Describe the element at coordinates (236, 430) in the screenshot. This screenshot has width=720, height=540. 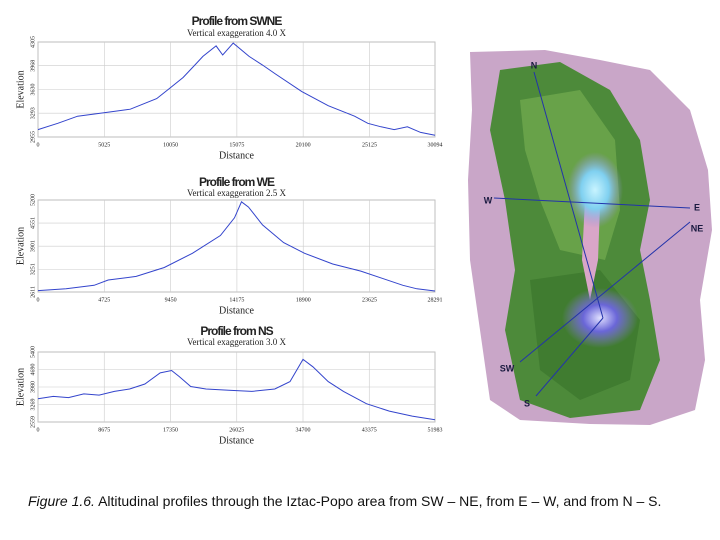
I see `x-tick-label: 26025` at that location.